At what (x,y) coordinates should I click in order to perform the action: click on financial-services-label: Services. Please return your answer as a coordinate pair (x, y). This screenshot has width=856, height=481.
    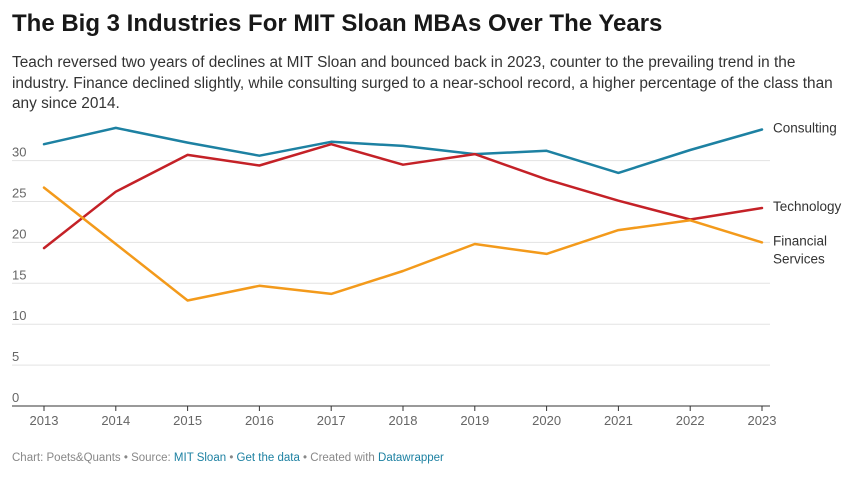
    Looking at the image, I should click on (799, 258).